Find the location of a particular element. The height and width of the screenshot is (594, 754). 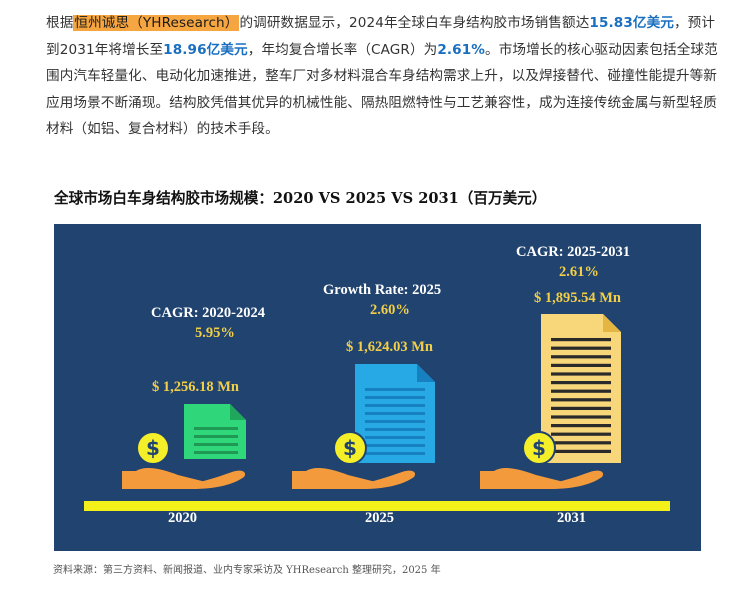

rate-label-2031: CAGR: 2025-2031 is located at coordinates (573, 252).